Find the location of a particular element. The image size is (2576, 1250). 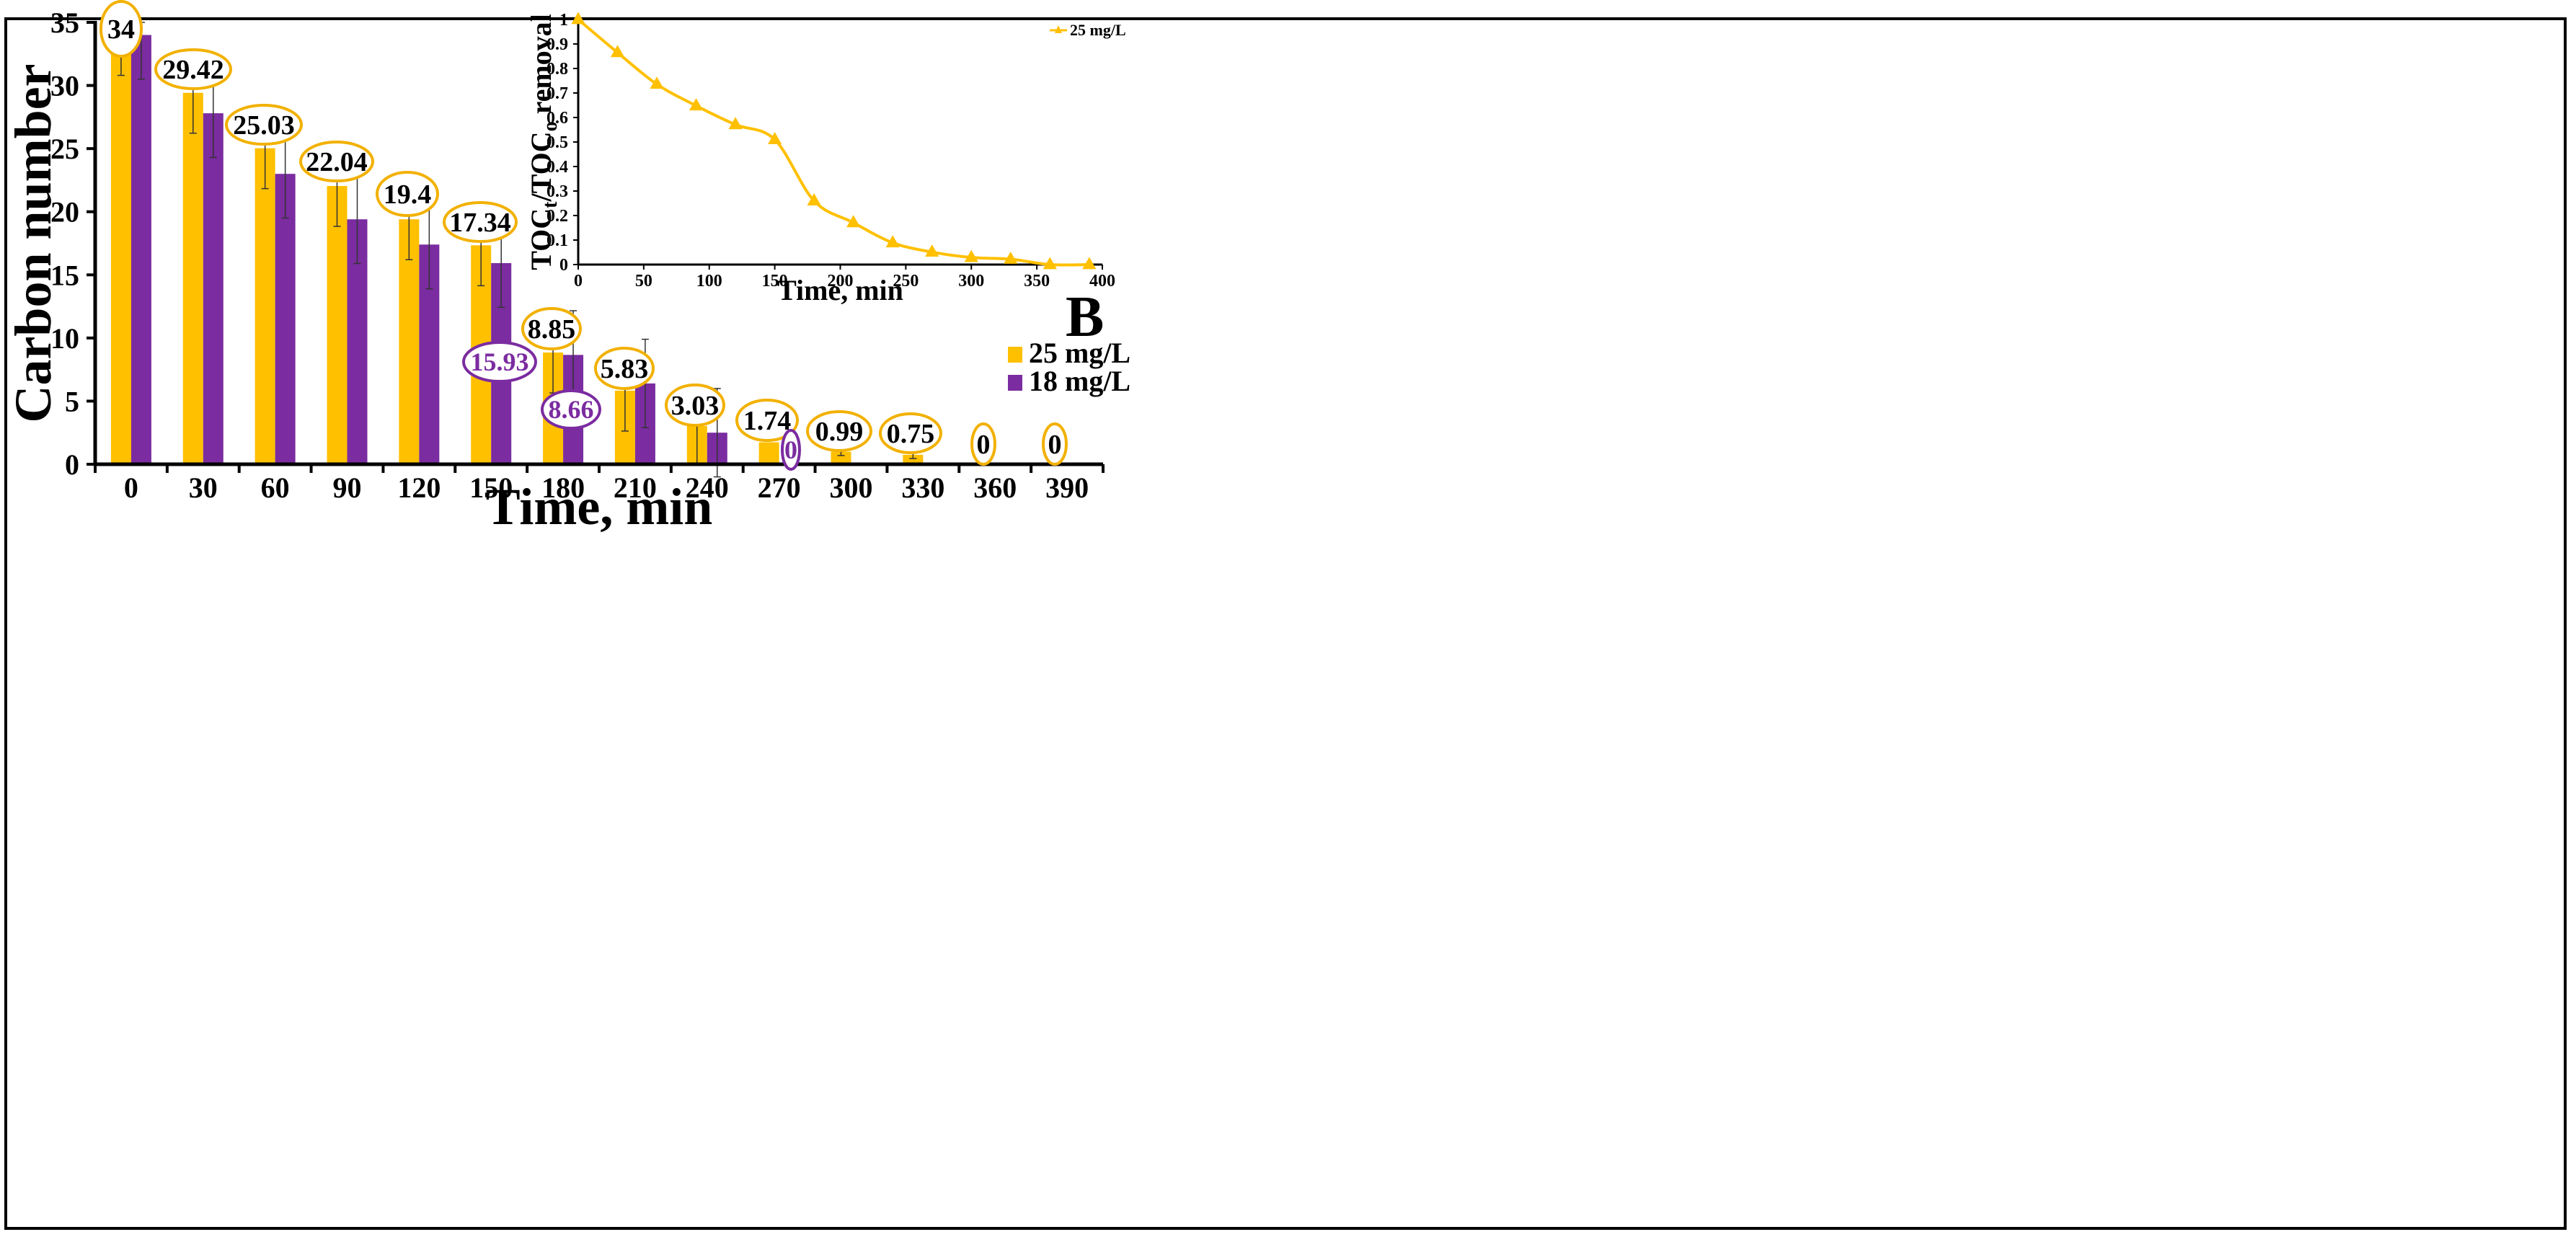

inset-legend-item: 25 mg/L is located at coordinates (1088, 30).